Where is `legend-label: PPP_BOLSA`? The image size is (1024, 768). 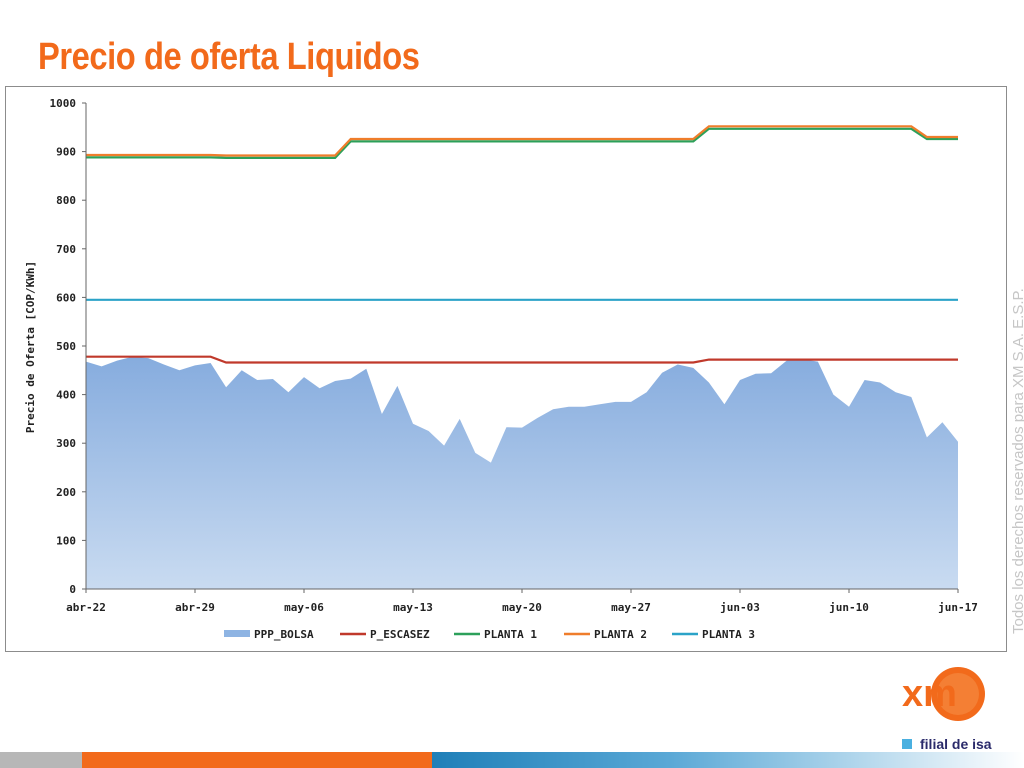 legend-label: PPP_BOLSA is located at coordinates (284, 634).